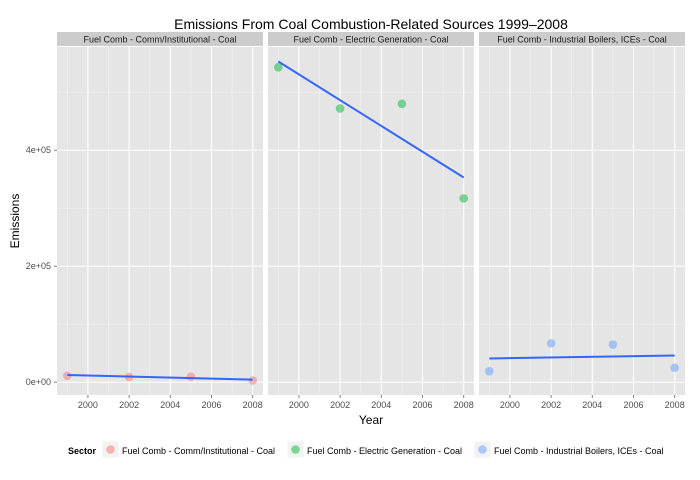 Image resolution: width=700 pixels, height=480 pixels. I want to click on legend-title: Sector, so click(82, 451).